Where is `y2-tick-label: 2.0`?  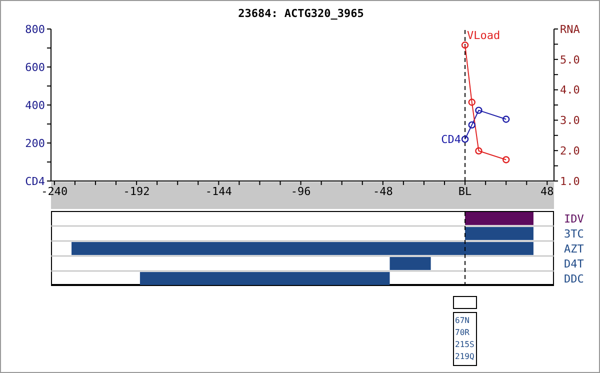
y2-tick-label: 2.0 is located at coordinates (570, 151).